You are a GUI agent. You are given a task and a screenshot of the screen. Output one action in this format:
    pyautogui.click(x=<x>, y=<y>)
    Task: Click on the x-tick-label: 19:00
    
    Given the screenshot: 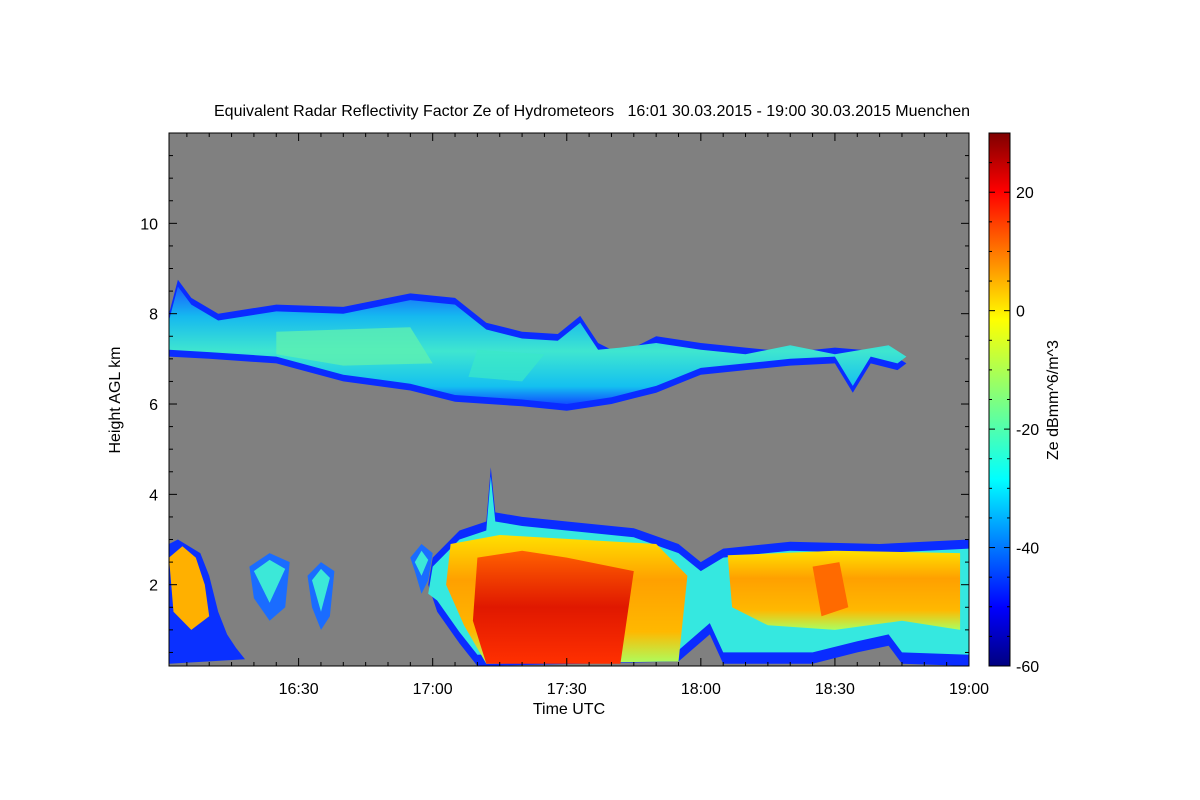 What is the action you would take?
    pyautogui.click(x=969, y=689)
    